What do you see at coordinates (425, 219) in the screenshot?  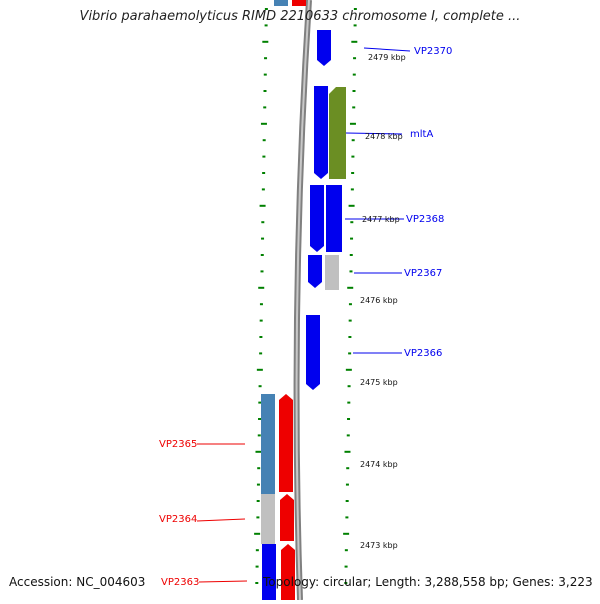 I see `gene-label-vp2368: VP2368` at bounding box center [425, 219].